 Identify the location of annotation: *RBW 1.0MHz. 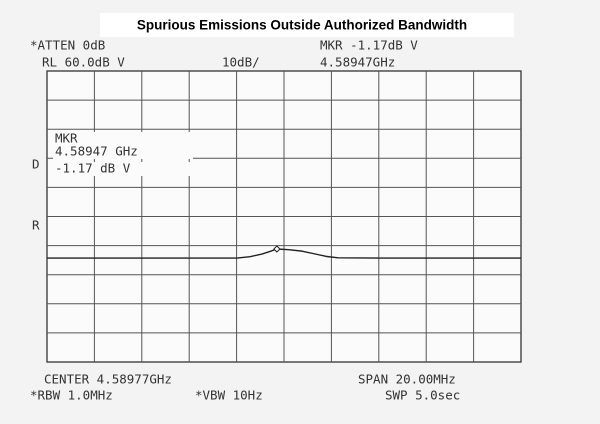
(71, 395).